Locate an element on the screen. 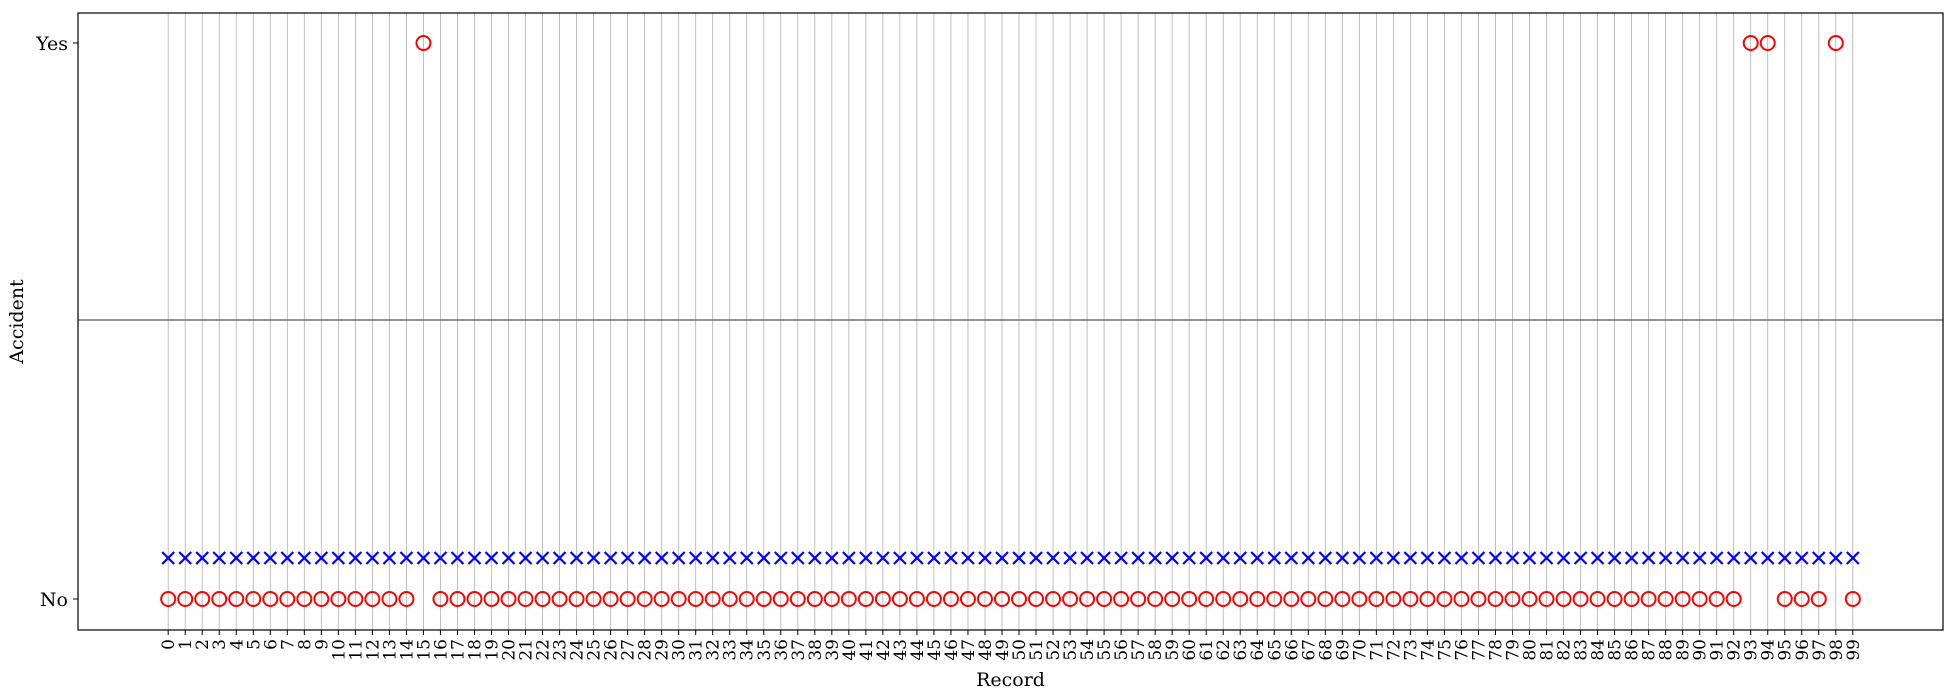 The width and height of the screenshot is (1951, 697). x-tick-label: 50 is located at coordinates (1020, 650).